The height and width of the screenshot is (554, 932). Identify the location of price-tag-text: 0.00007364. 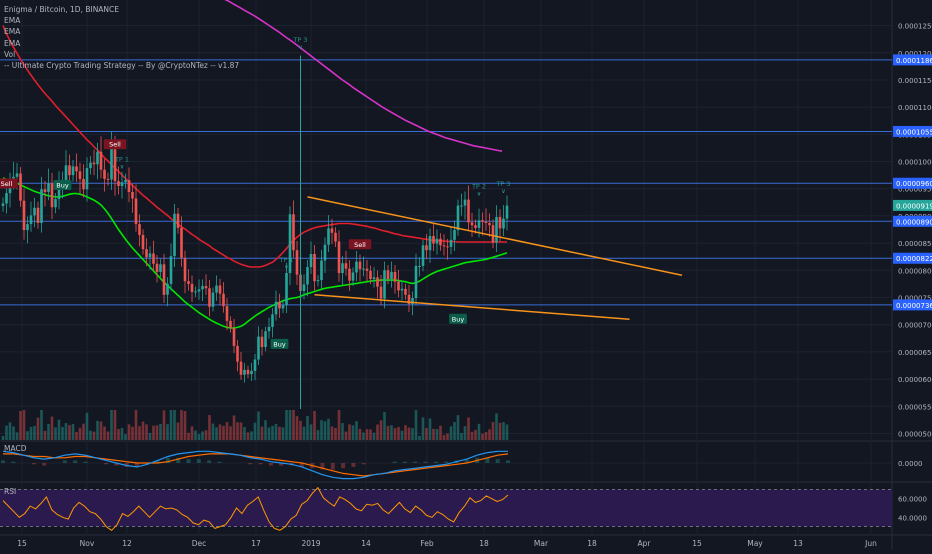
(914, 306).